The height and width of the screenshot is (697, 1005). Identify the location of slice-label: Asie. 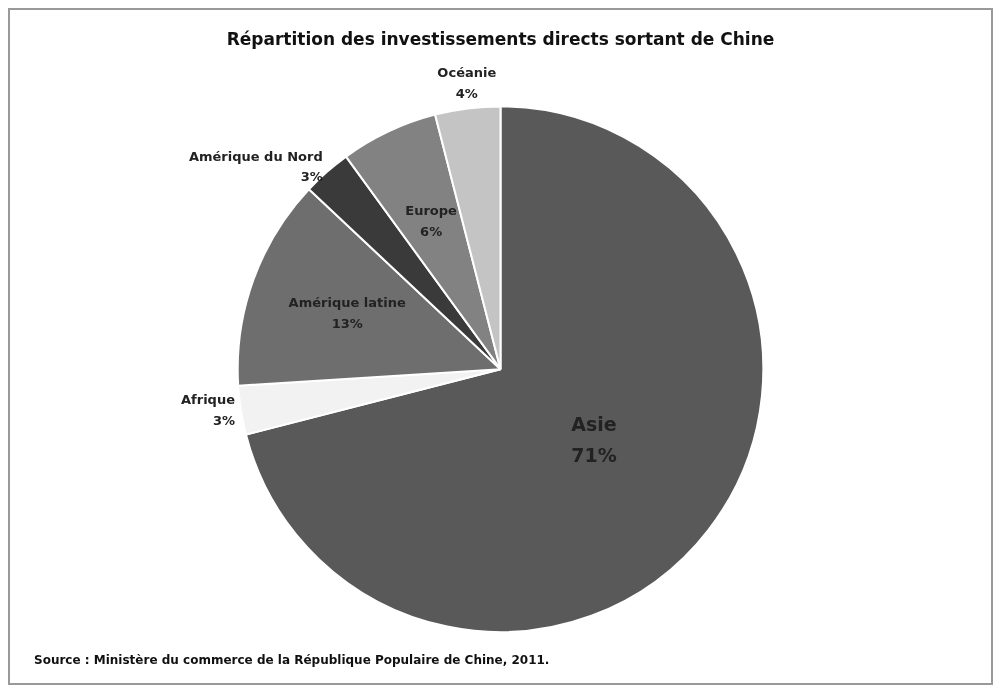
(594, 424).